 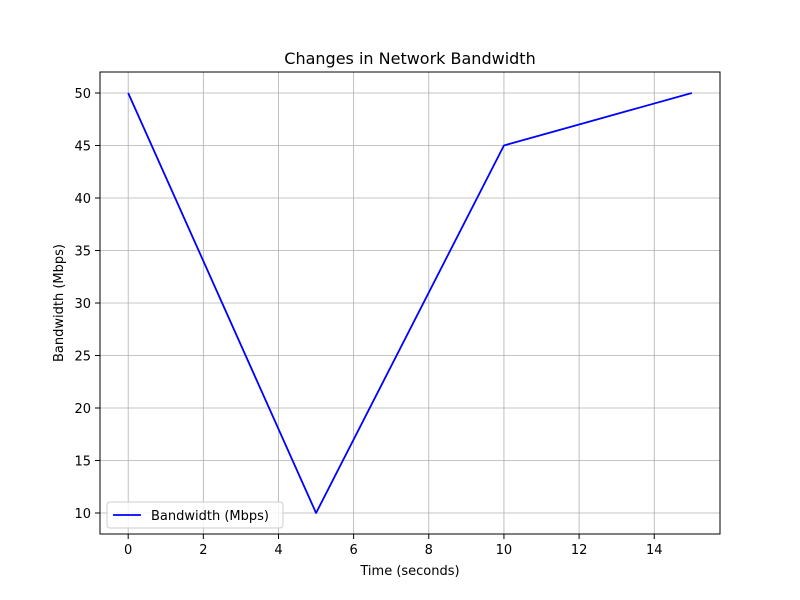 I want to click on x-tick-label: 4, so click(x=278, y=550).